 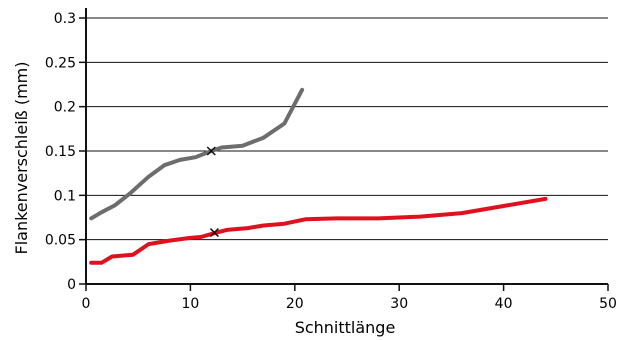 I want to click on x-tick-label-2: 20, so click(x=295, y=304).